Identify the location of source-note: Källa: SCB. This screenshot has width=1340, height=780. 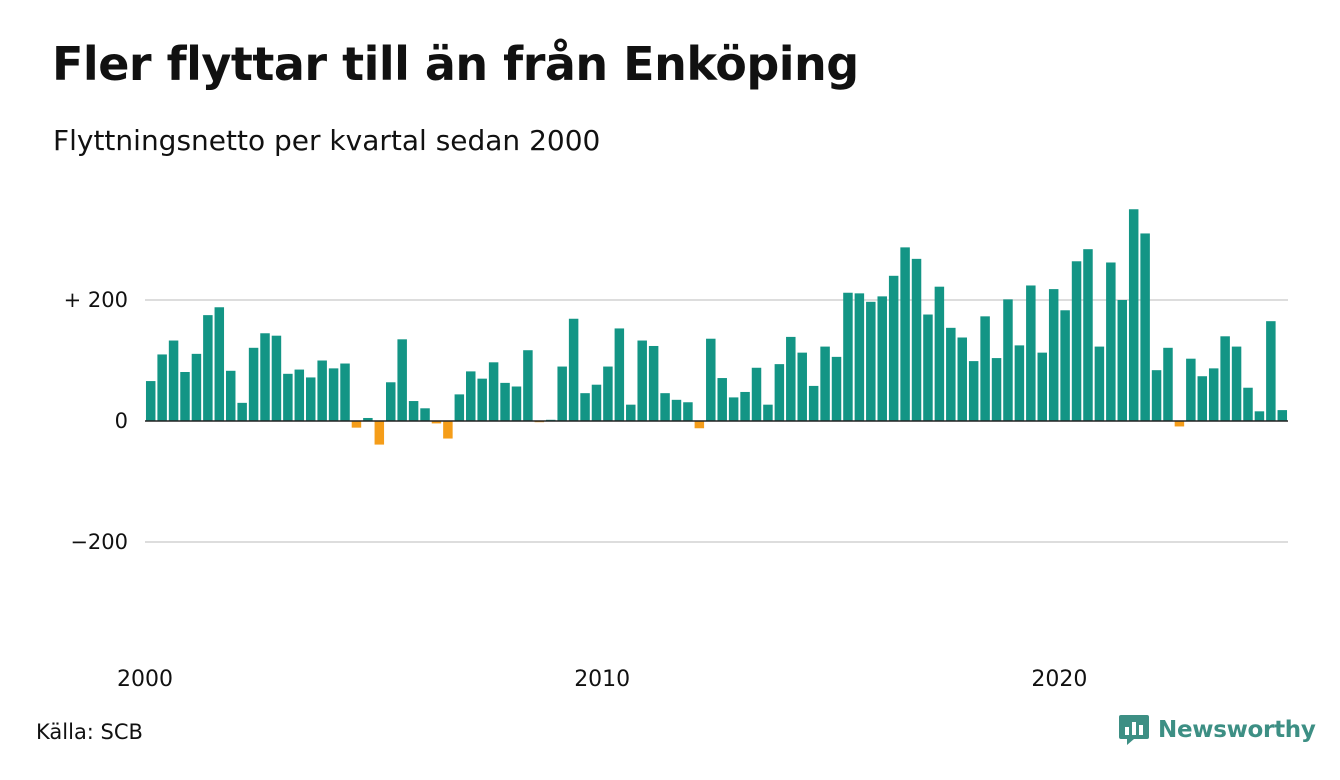
(89, 732).